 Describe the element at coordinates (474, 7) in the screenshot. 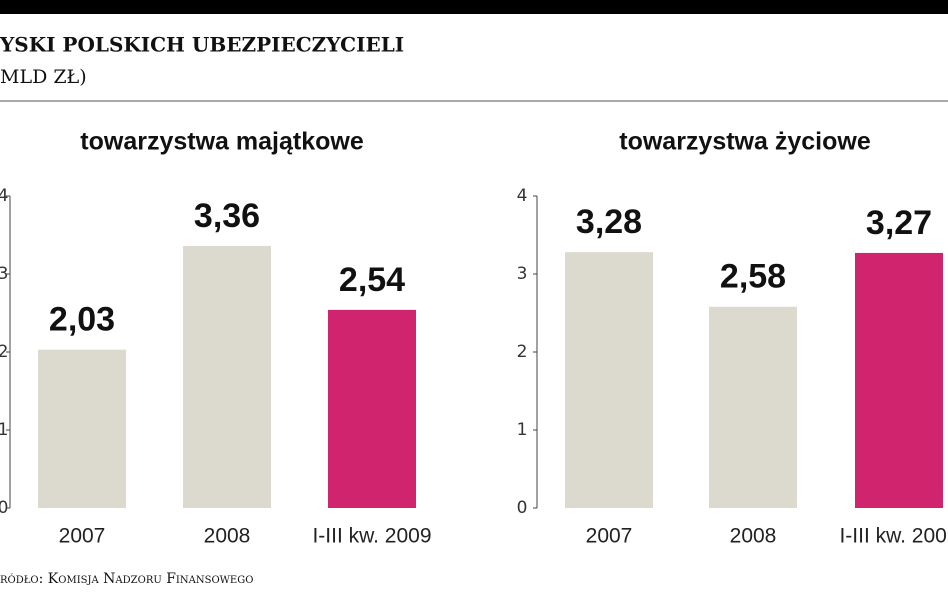

I see `top-bar` at that location.